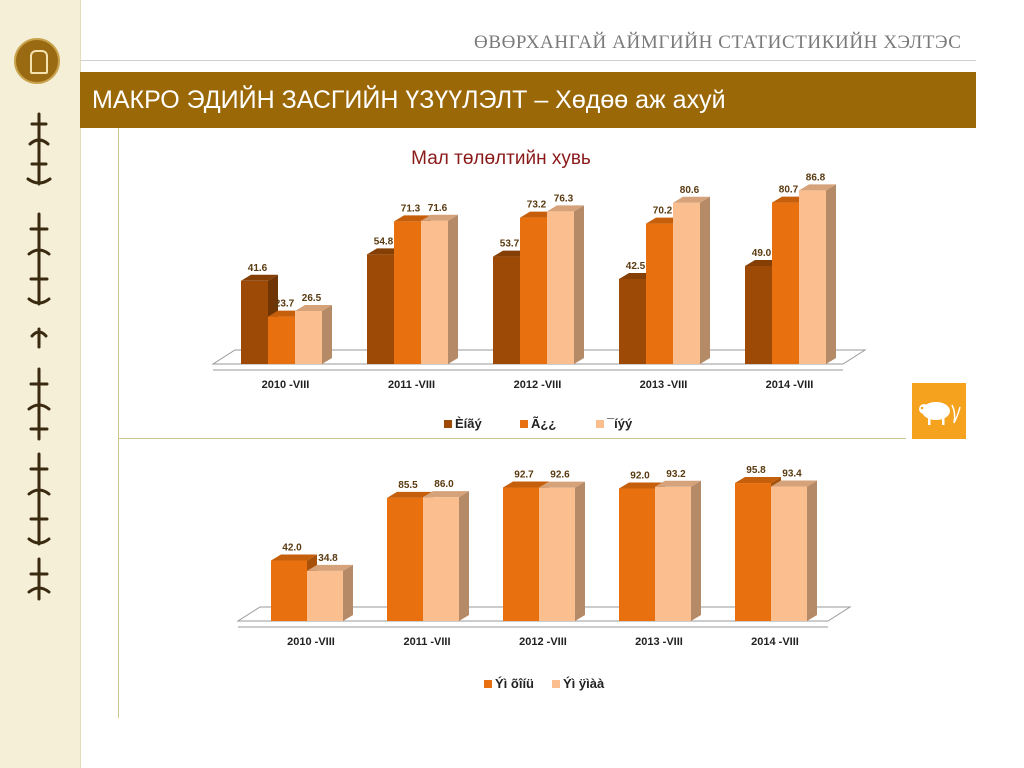 Image resolution: width=1024 pixels, height=768 pixels. Describe the element at coordinates (676, 474) in the screenshot. I see `data-label: 93.2` at that location.